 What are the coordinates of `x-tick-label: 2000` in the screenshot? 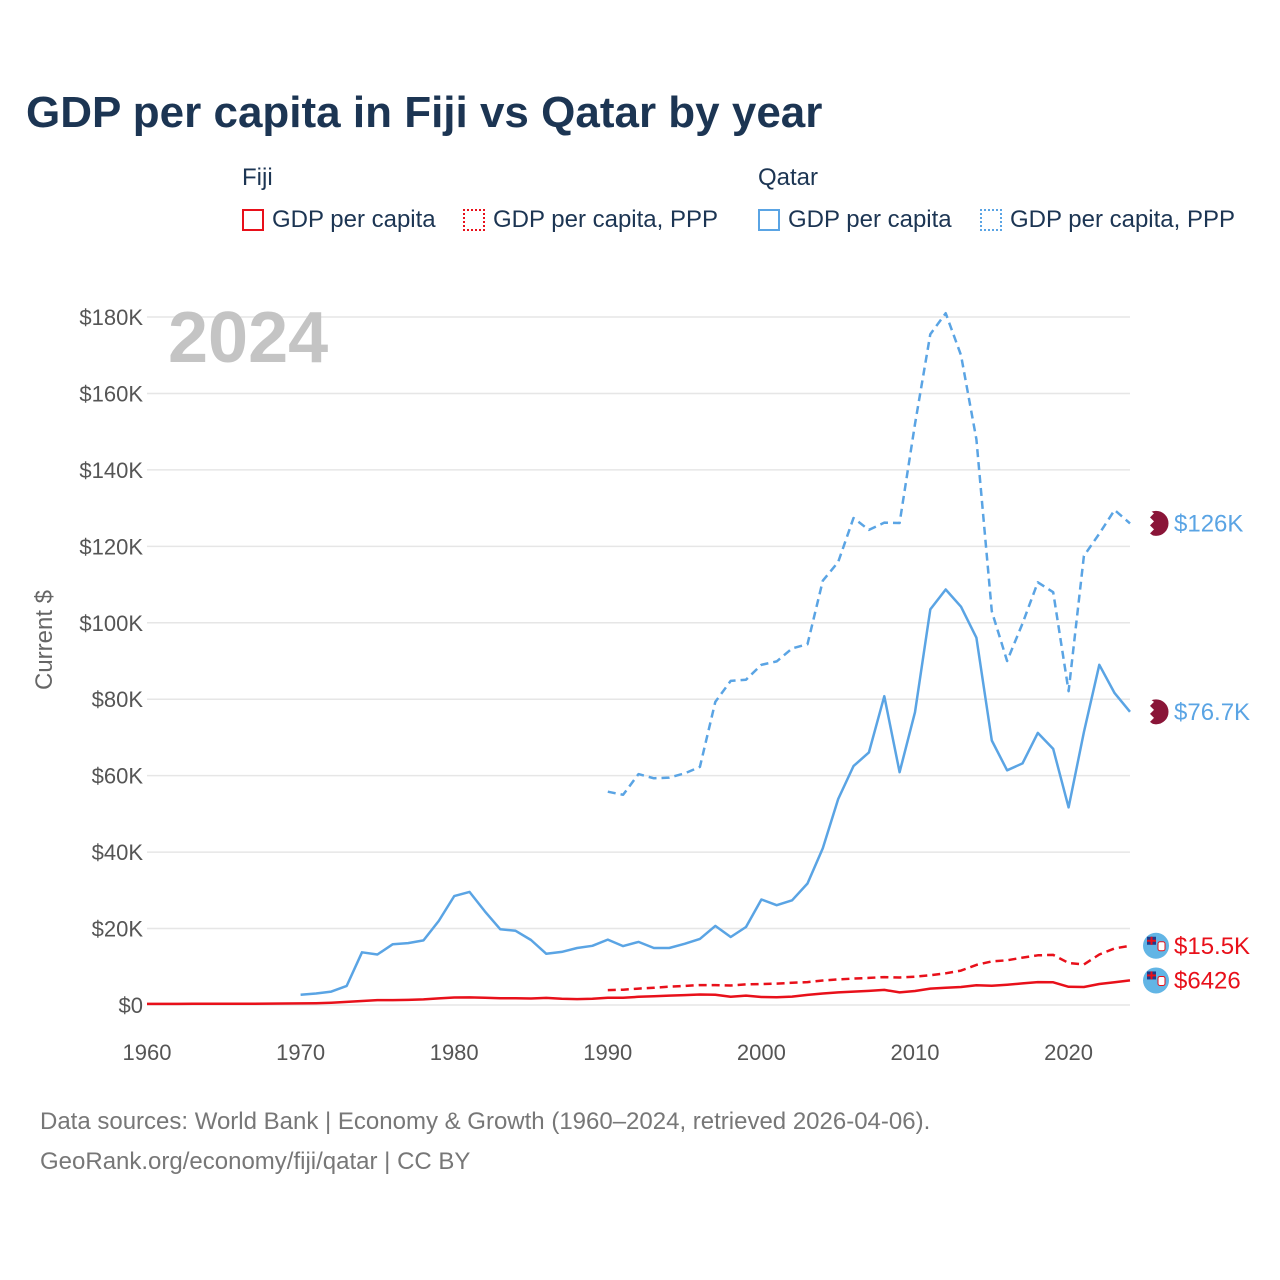 It's located at (761, 1052).